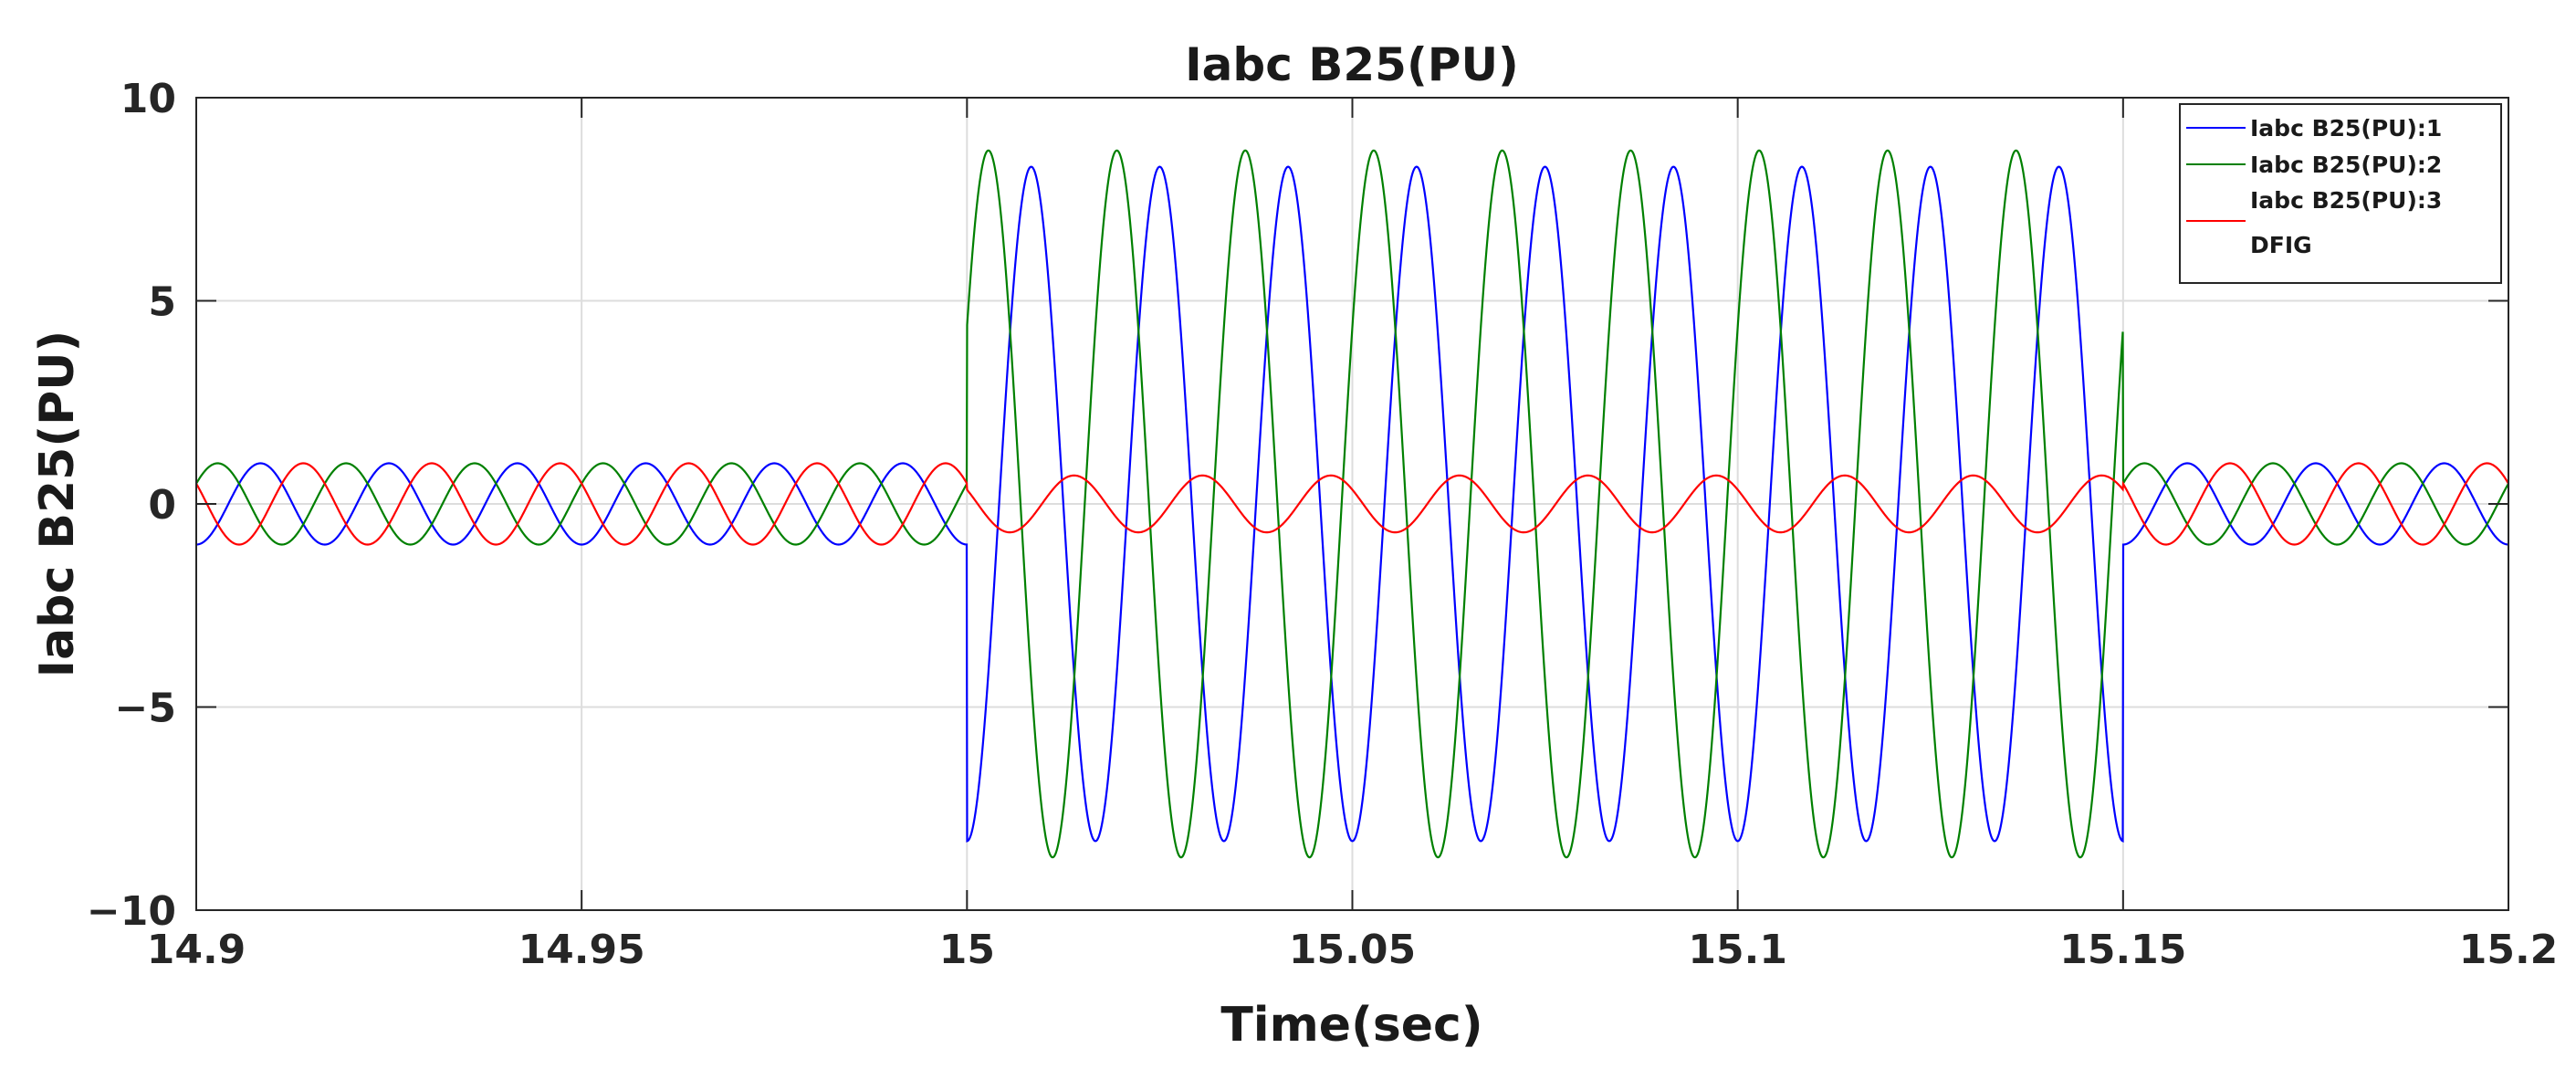 The image size is (2576, 1069). What do you see at coordinates (131, 911) in the screenshot?
I see `y-tick-label: −10` at bounding box center [131, 911].